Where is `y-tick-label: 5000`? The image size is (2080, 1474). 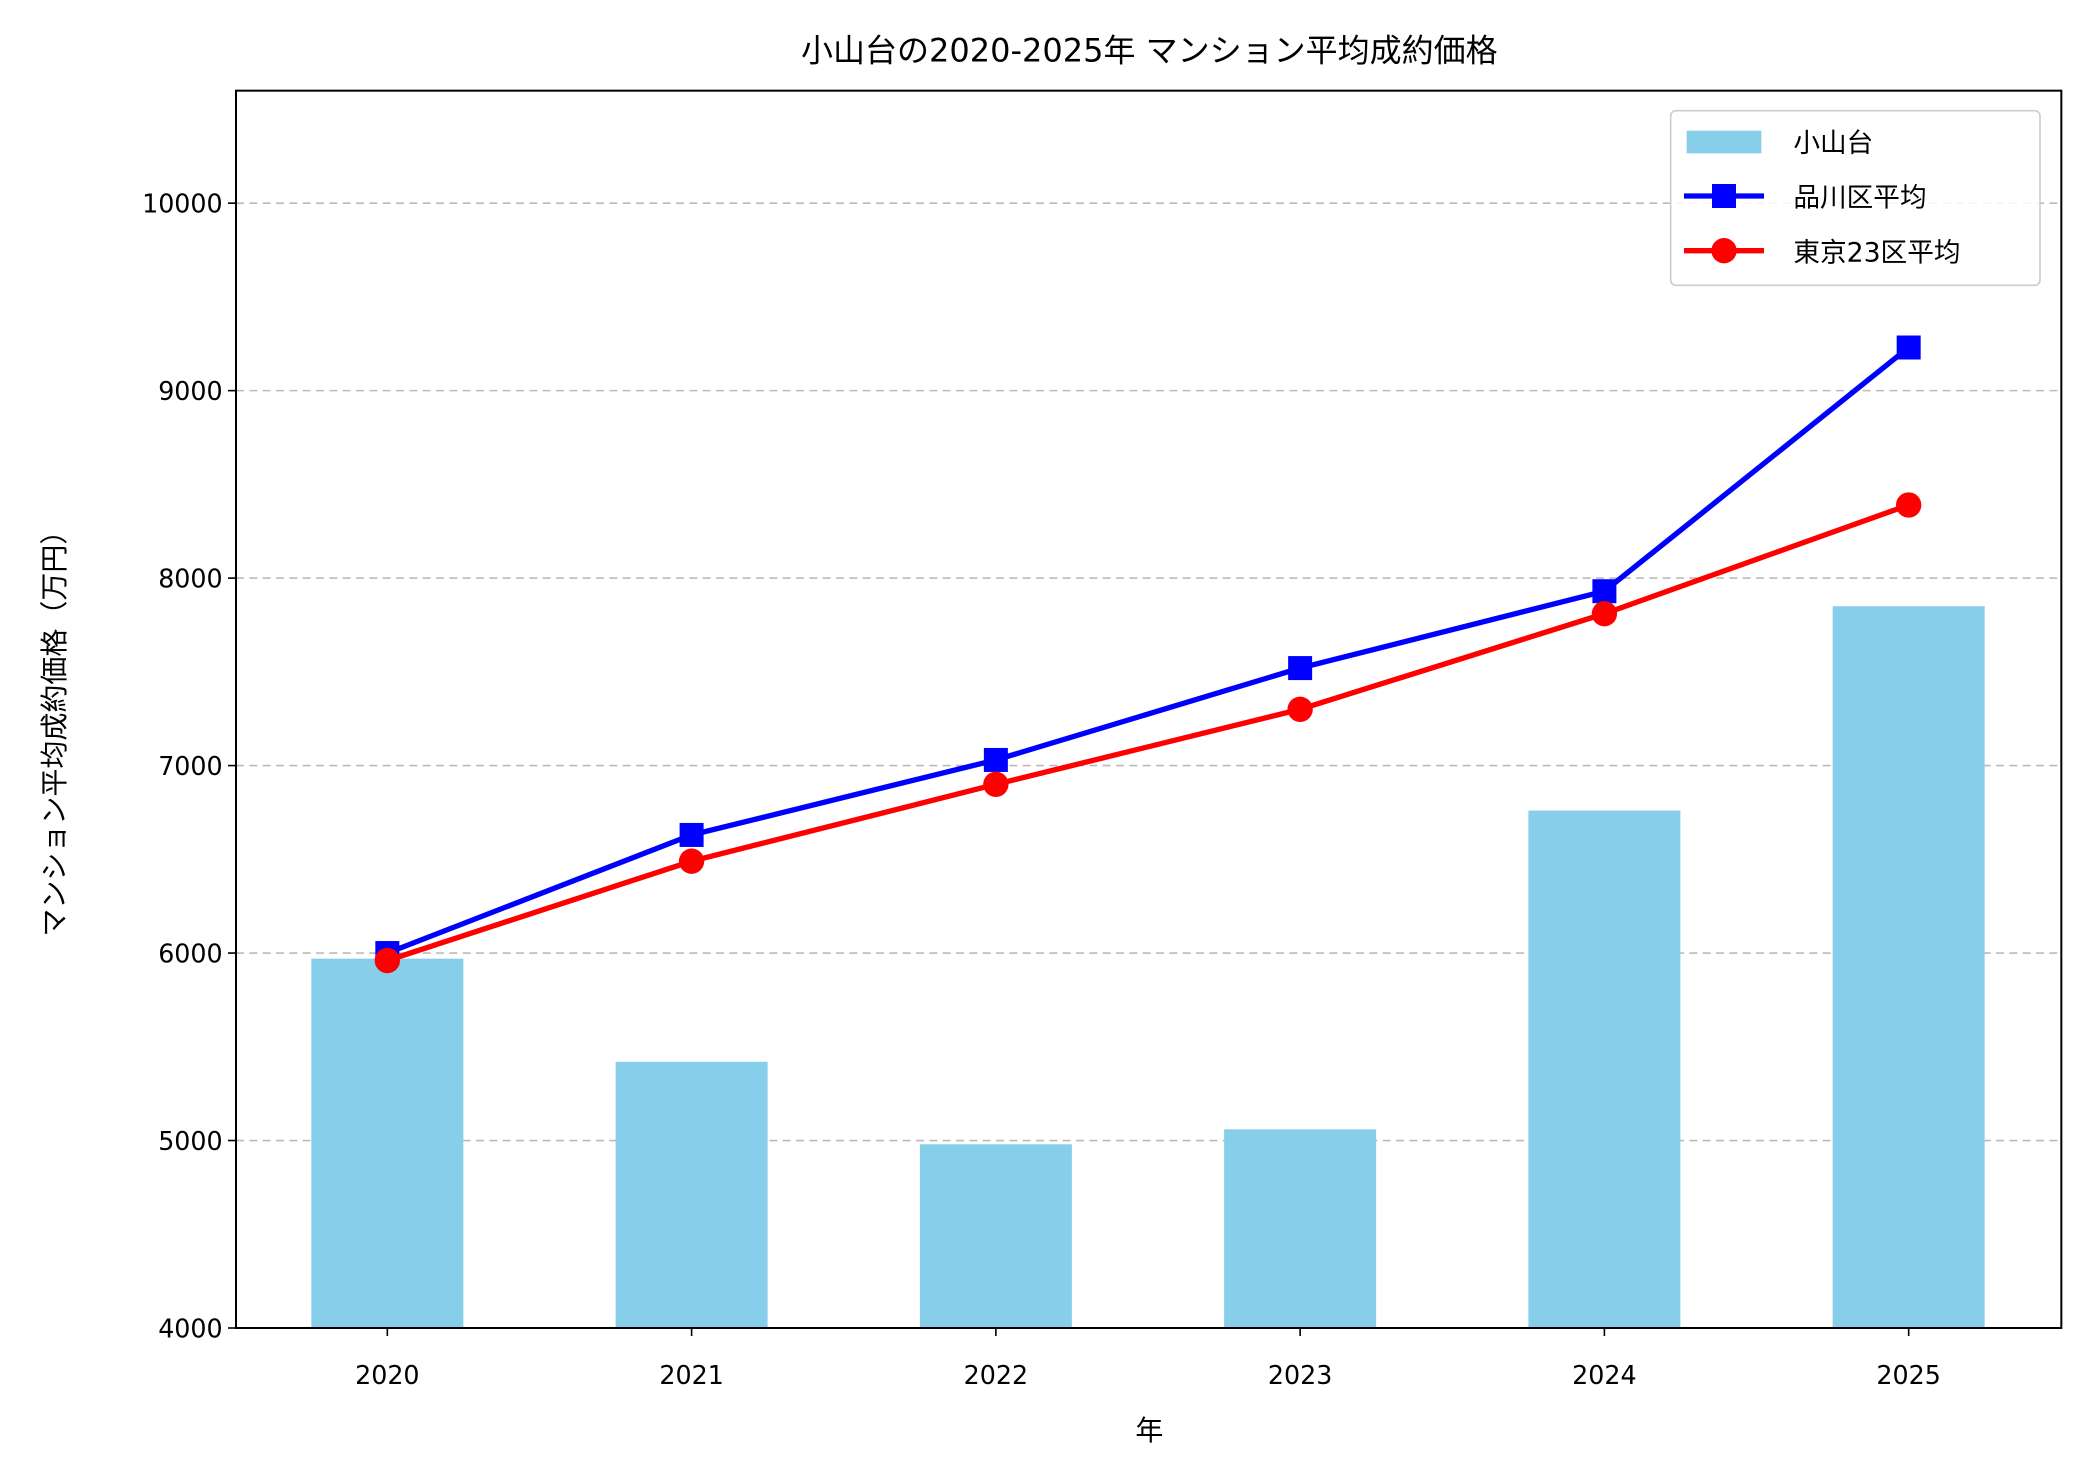 y-tick-label: 5000 is located at coordinates (190, 1141).